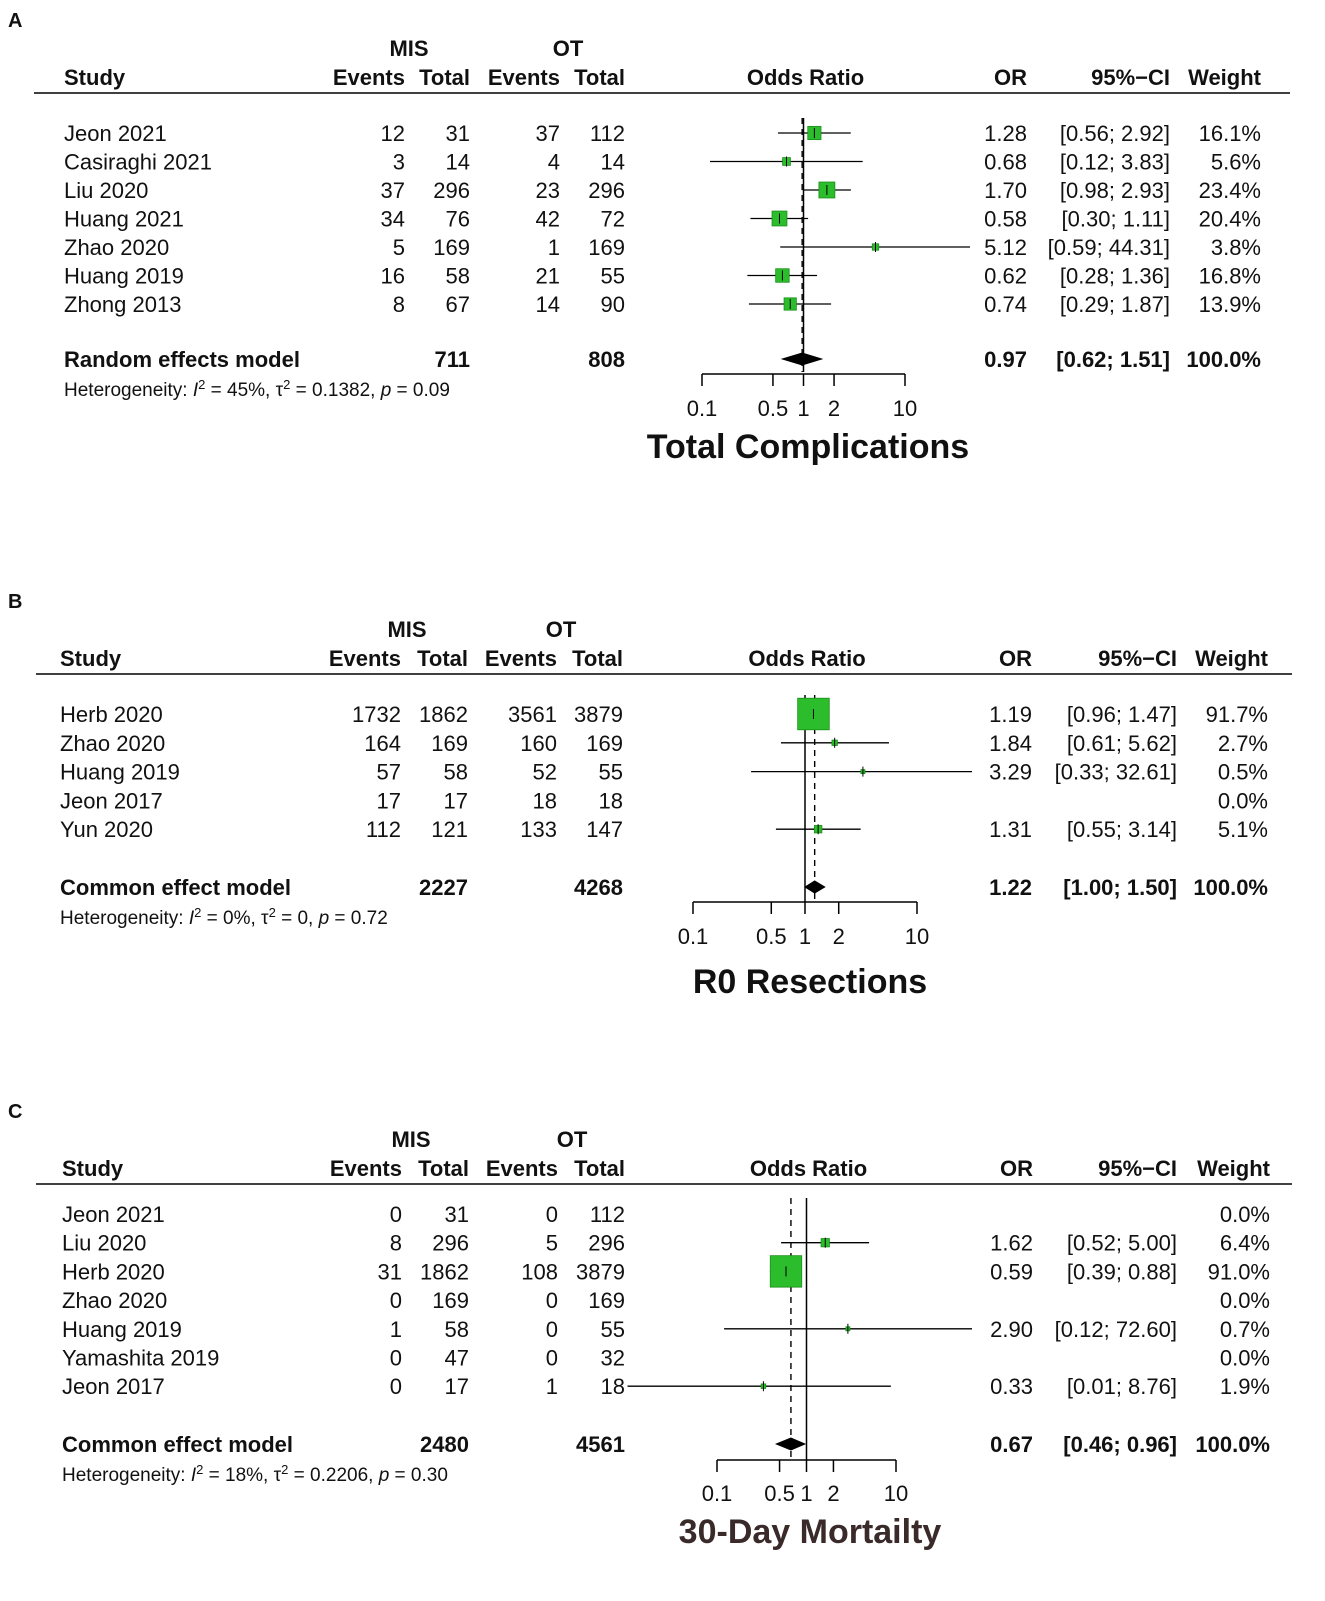 This screenshot has width=1325, height=1601. What do you see at coordinates (607, 133) in the screenshot?
I see `total2-value: 112` at bounding box center [607, 133].